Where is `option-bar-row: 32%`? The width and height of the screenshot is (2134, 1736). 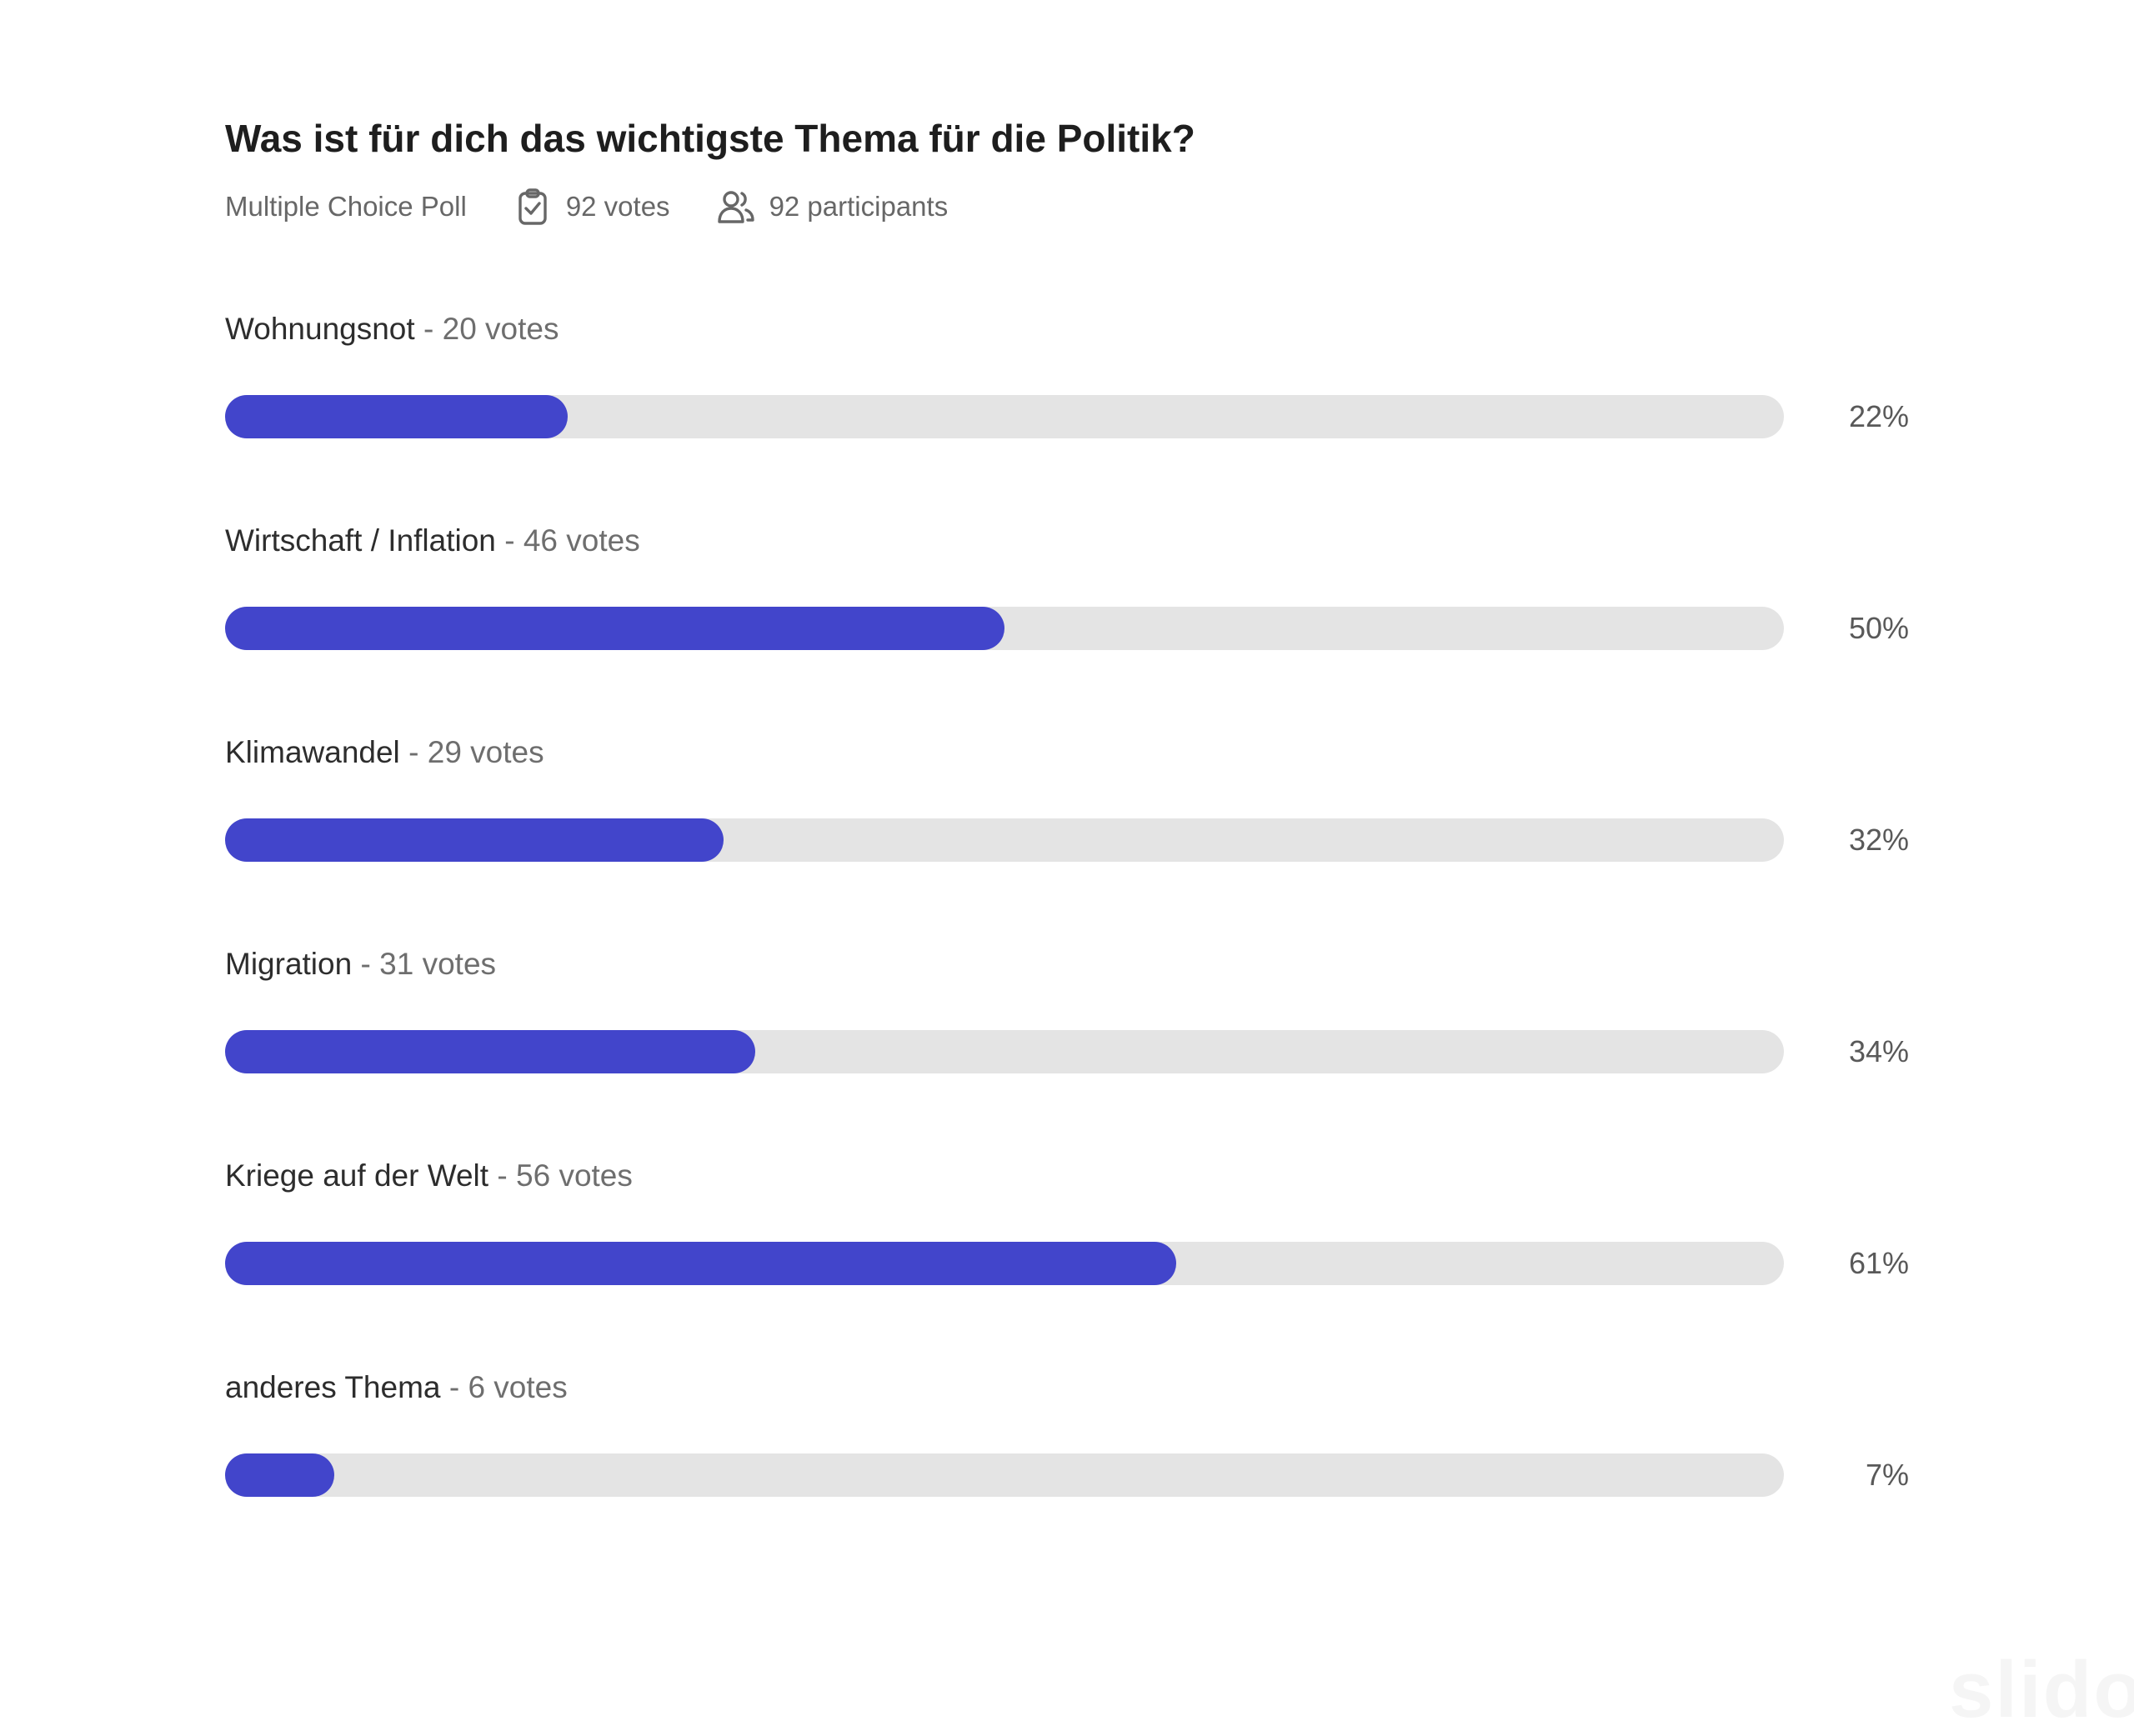 option-bar-row: 32% is located at coordinates (1067, 840).